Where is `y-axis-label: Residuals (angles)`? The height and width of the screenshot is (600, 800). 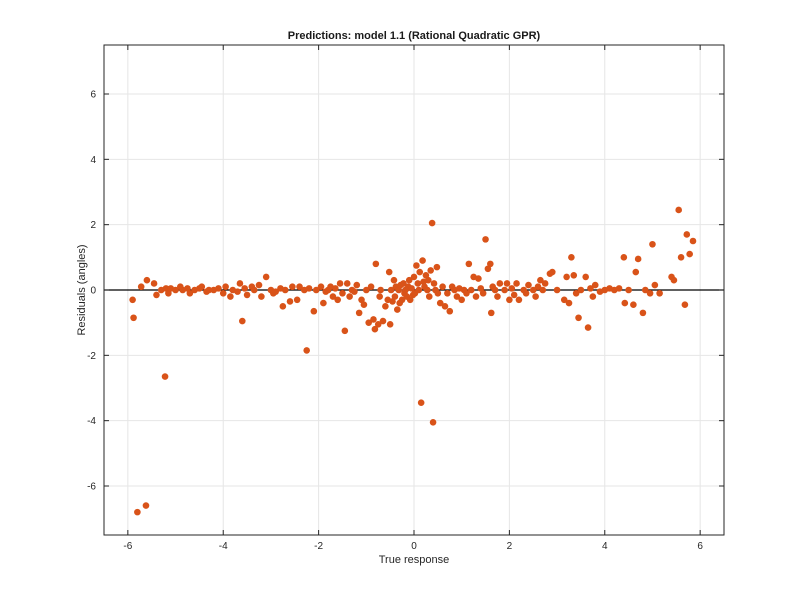
y-axis-label: Residuals (angles) is located at coordinates (82, 289).